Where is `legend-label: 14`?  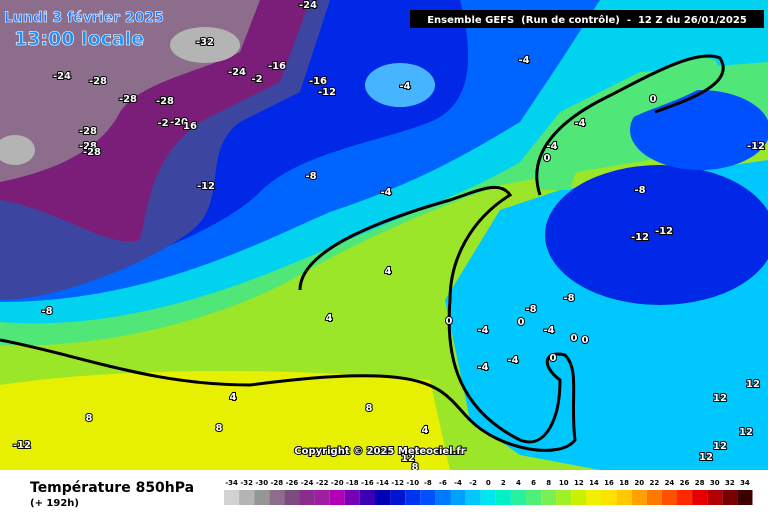 legend-label: 14 is located at coordinates (594, 483).